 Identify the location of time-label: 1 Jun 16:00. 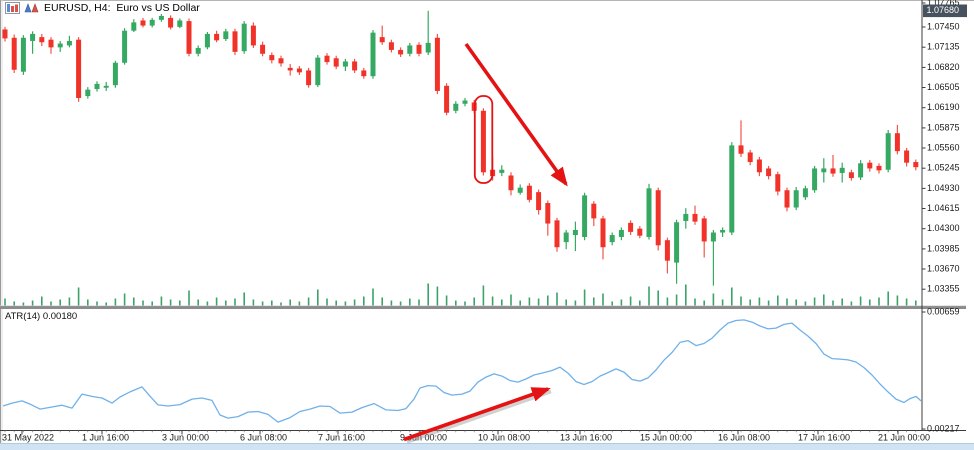
(105, 438).